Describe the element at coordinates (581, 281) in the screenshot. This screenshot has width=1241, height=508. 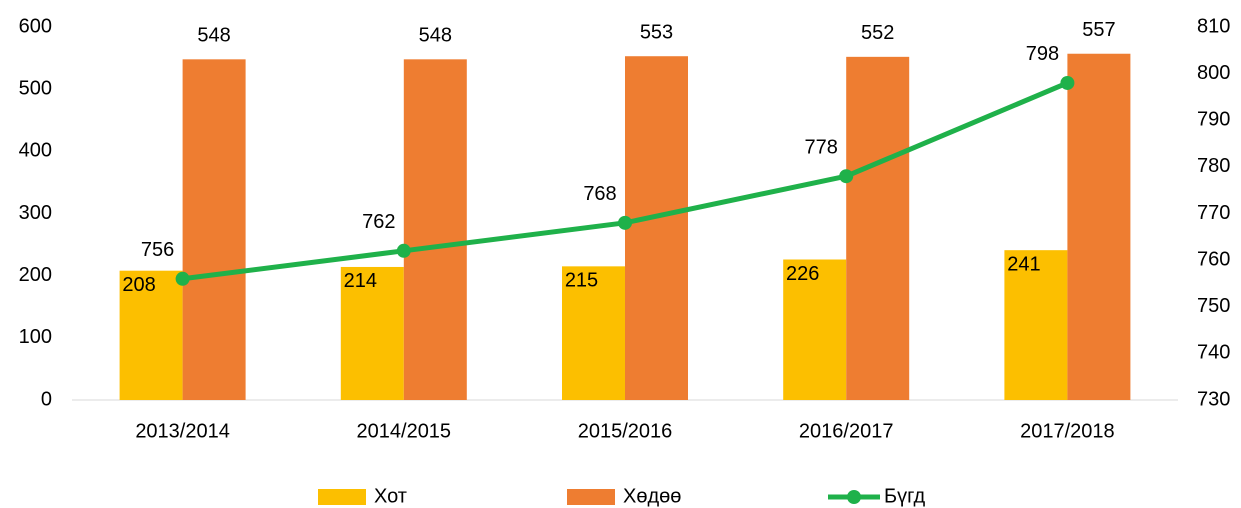
I see `data-label: 215` at that location.